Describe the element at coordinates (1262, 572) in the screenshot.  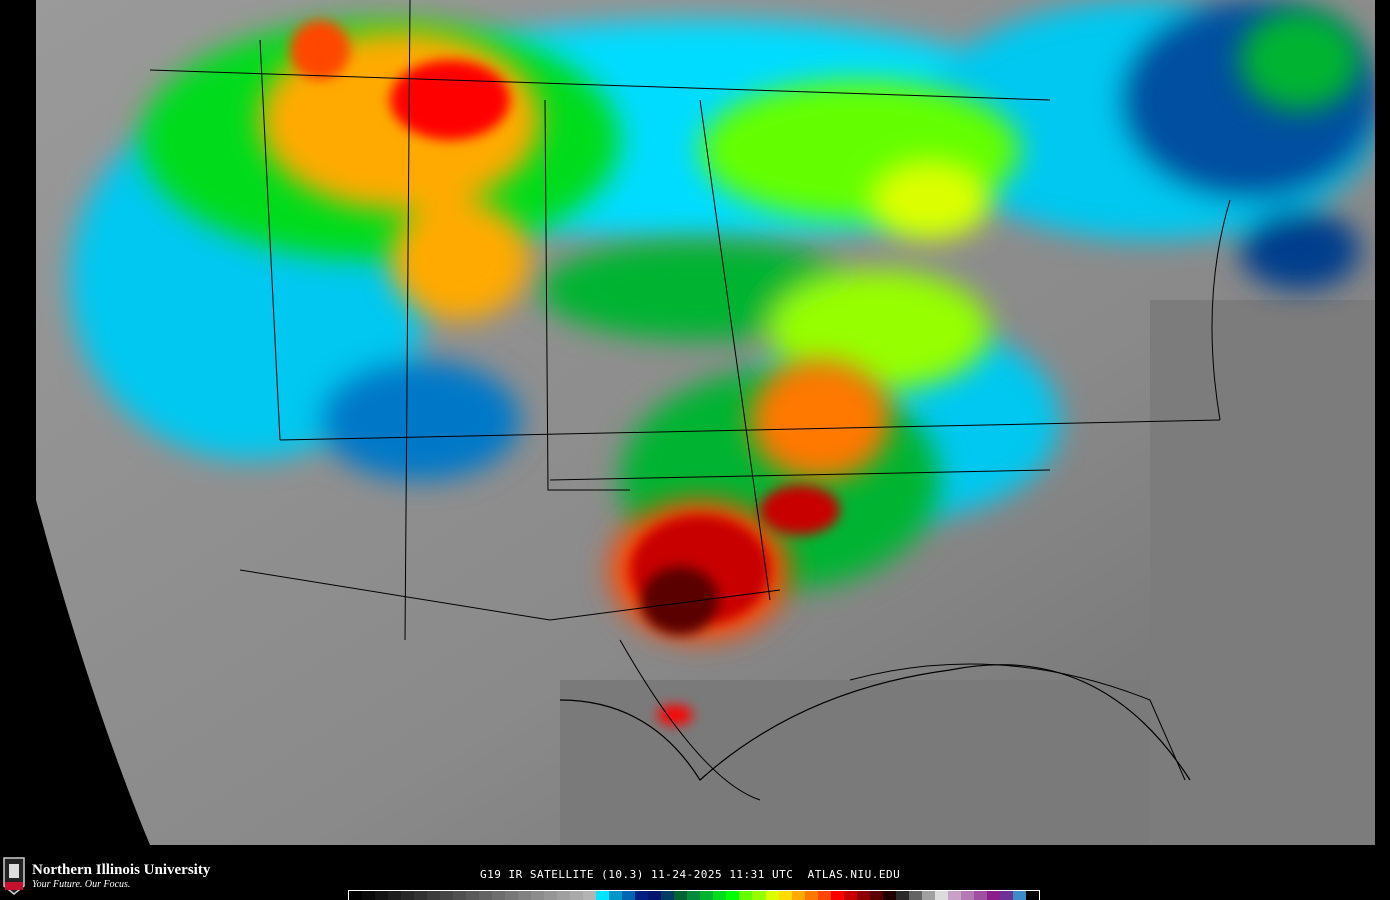
I see `atlantic-ocean` at that location.